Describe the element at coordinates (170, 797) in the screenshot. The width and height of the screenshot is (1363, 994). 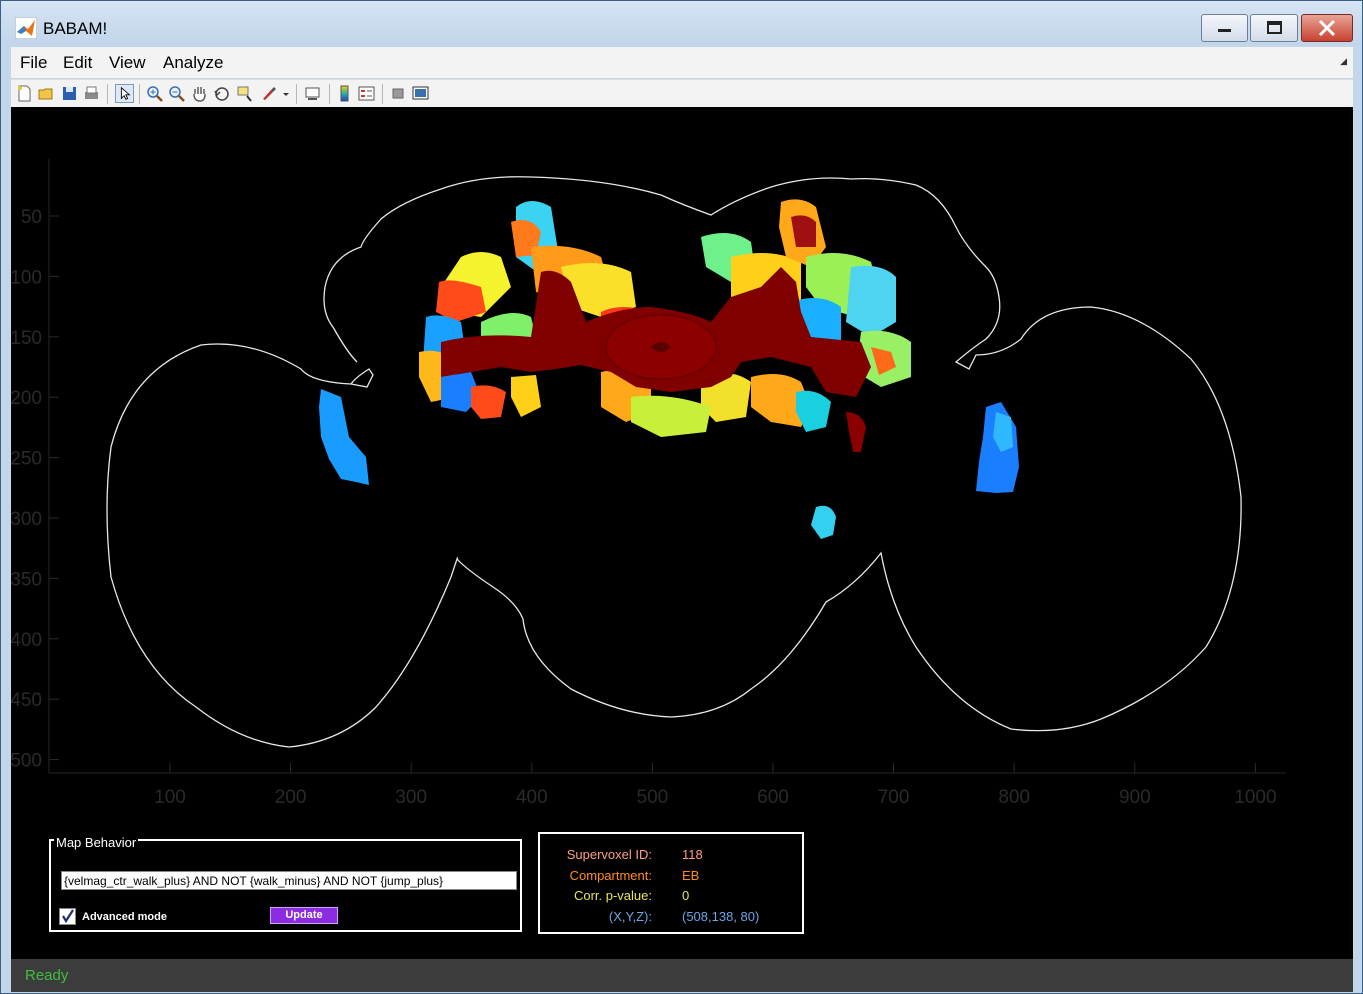
I see `x-tick-label: 100` at that location.